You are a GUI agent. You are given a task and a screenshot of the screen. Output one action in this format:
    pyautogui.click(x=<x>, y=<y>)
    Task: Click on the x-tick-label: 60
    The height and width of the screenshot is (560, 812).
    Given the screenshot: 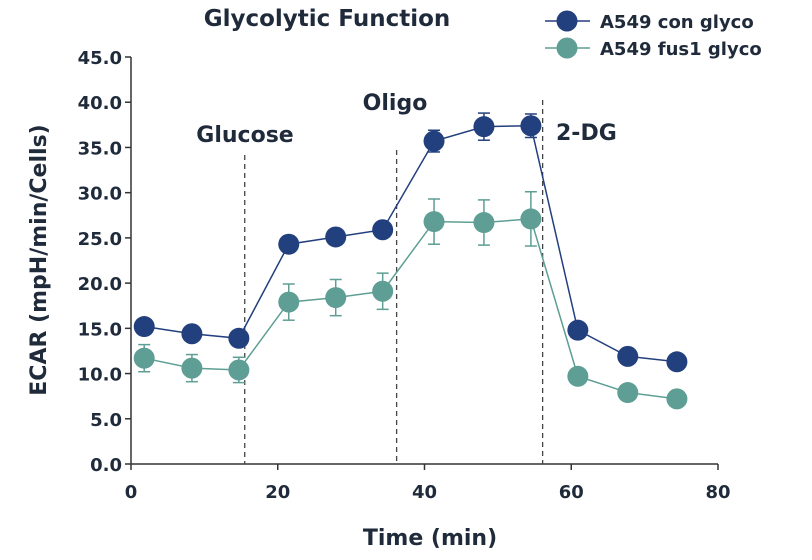 What is the action you would take?
    pyautogui.click(x=571, y=492)
    